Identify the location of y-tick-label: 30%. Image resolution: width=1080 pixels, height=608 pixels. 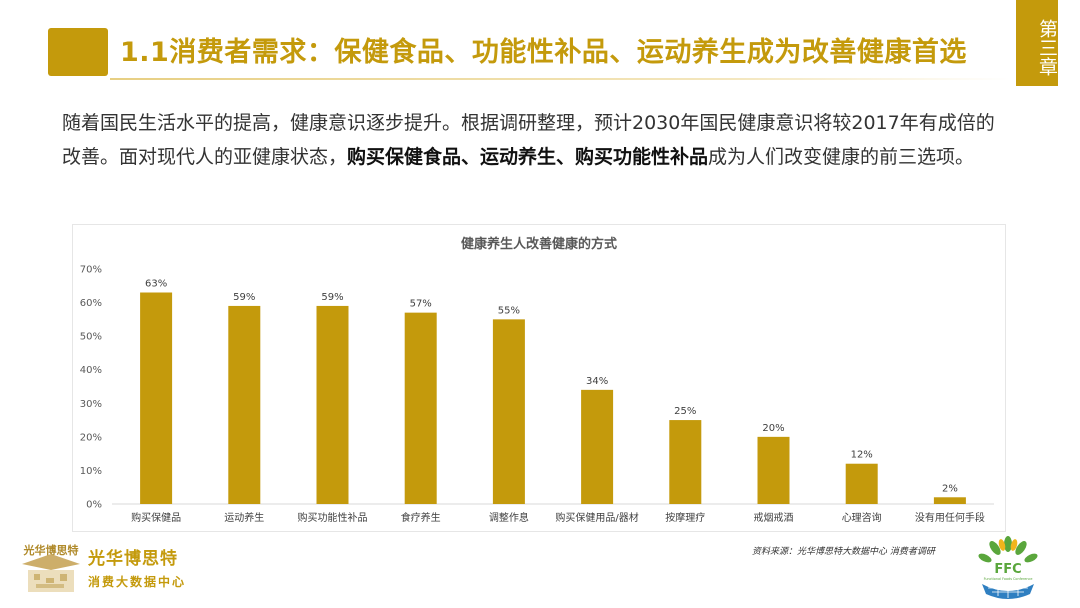
(91, 404).